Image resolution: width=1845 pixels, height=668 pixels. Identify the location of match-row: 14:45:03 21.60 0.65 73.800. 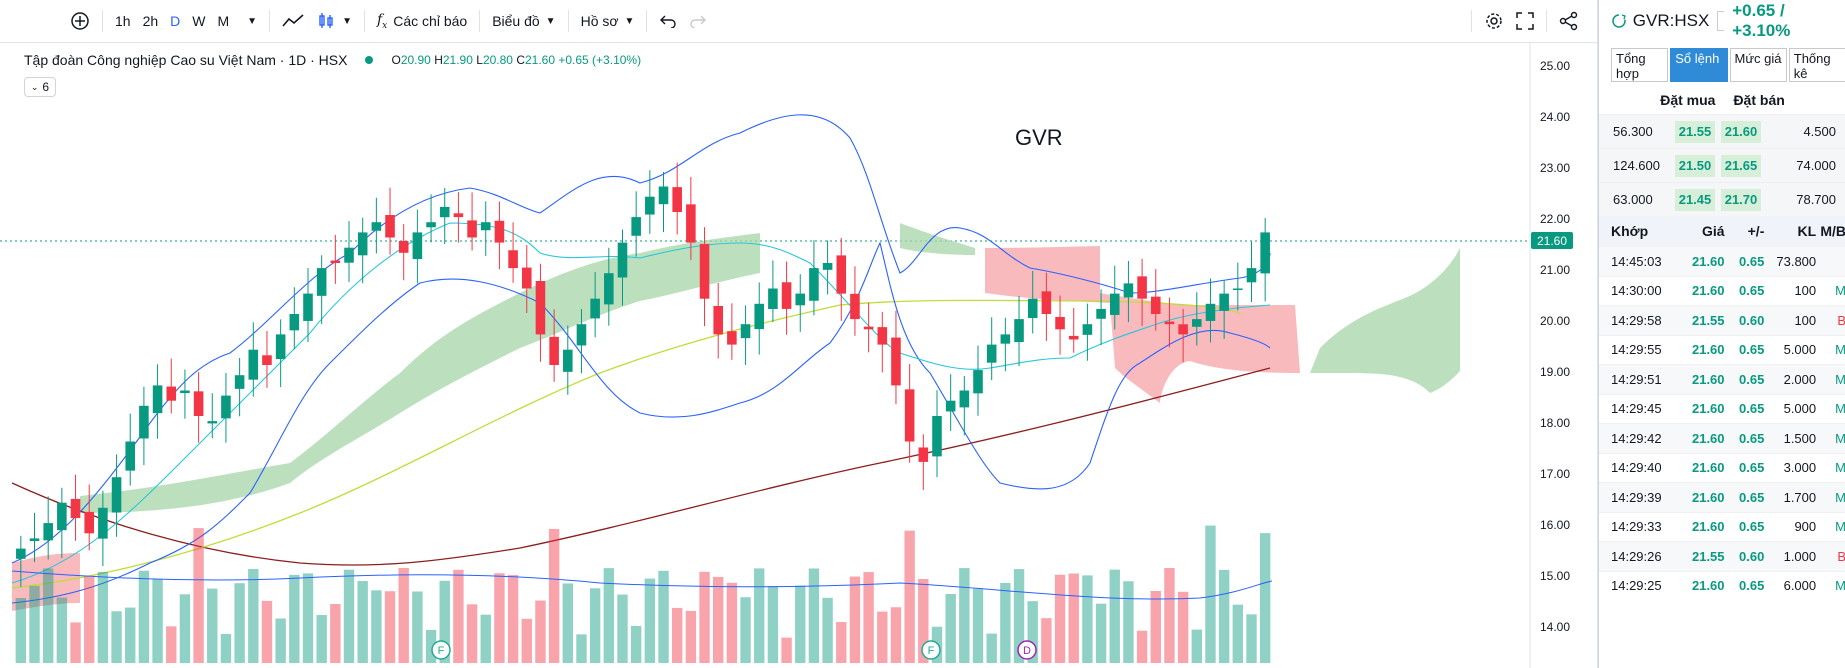
(1722, 261).